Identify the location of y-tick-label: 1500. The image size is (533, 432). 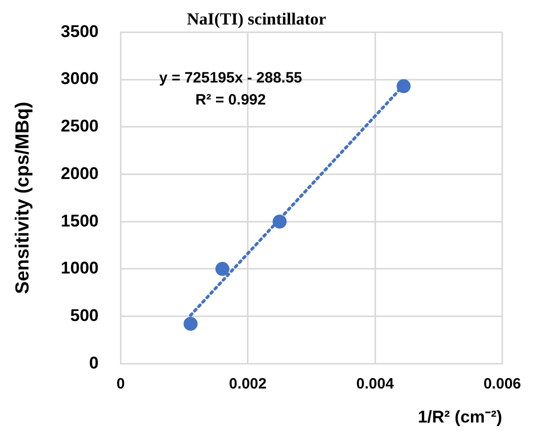
(79, 220).